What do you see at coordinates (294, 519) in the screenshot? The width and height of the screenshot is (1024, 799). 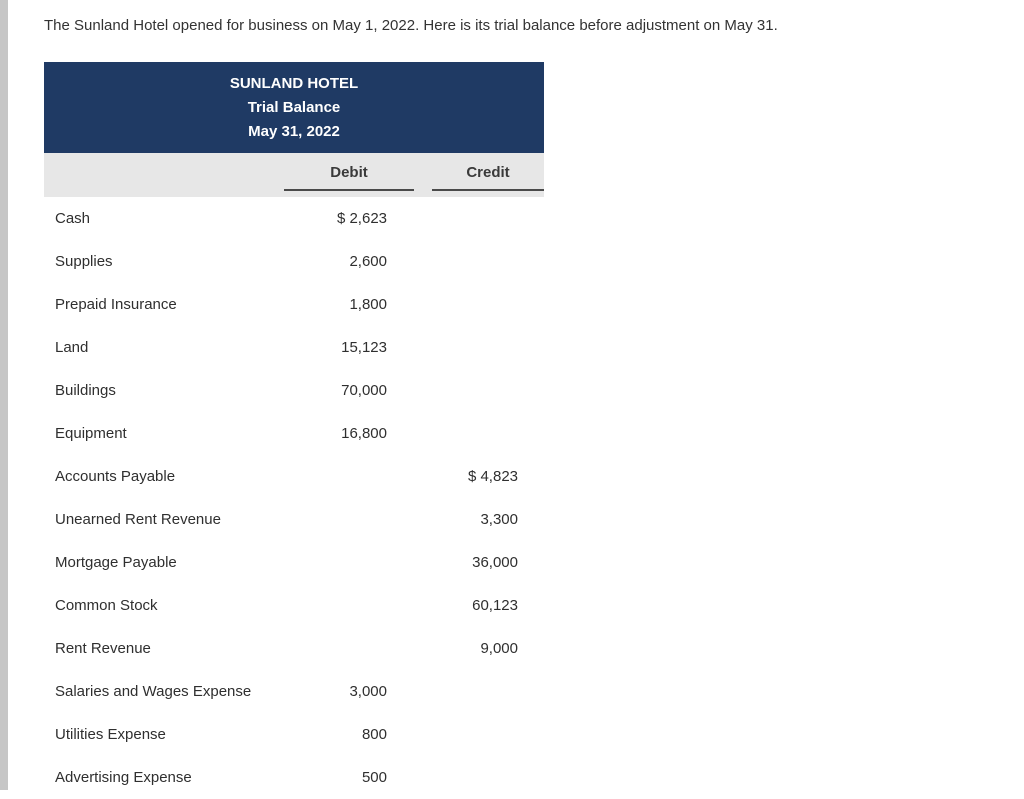 I see `table-row: Unearned Rent Revenue 3,300` at bounding box center [294, 519].